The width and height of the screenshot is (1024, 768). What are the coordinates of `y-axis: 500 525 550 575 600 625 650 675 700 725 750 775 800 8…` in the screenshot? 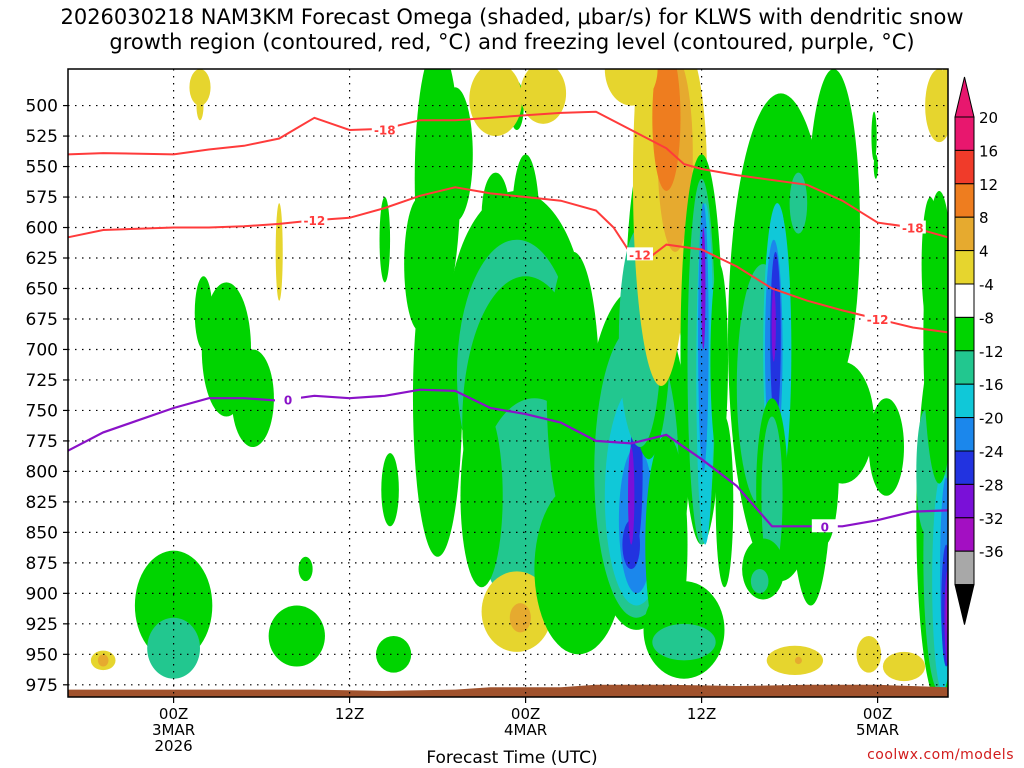 It's located at (47, 396).